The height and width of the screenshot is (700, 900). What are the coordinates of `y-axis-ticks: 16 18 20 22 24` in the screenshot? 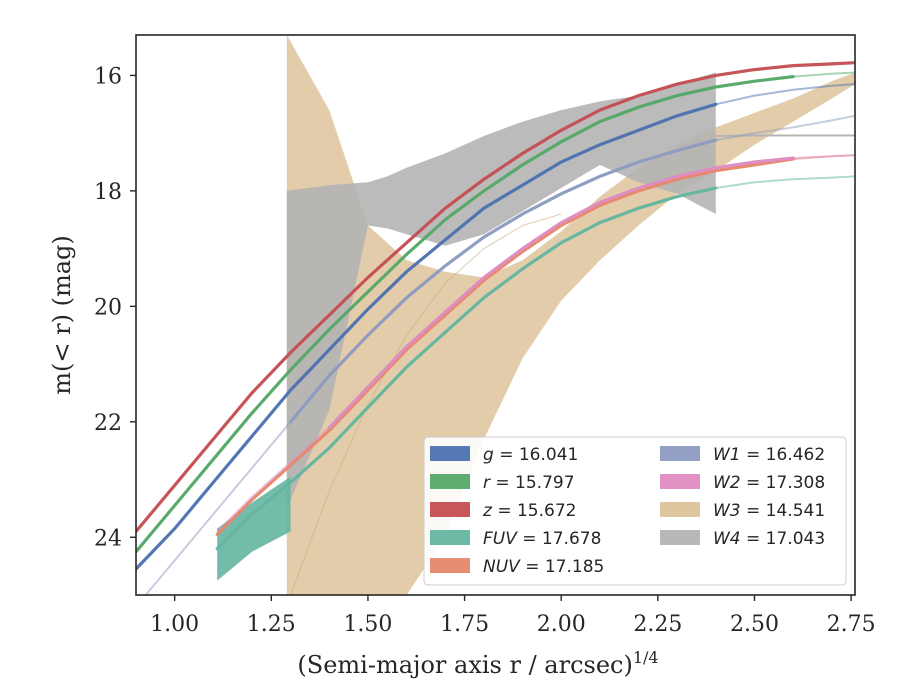 It's located at (115, 307).